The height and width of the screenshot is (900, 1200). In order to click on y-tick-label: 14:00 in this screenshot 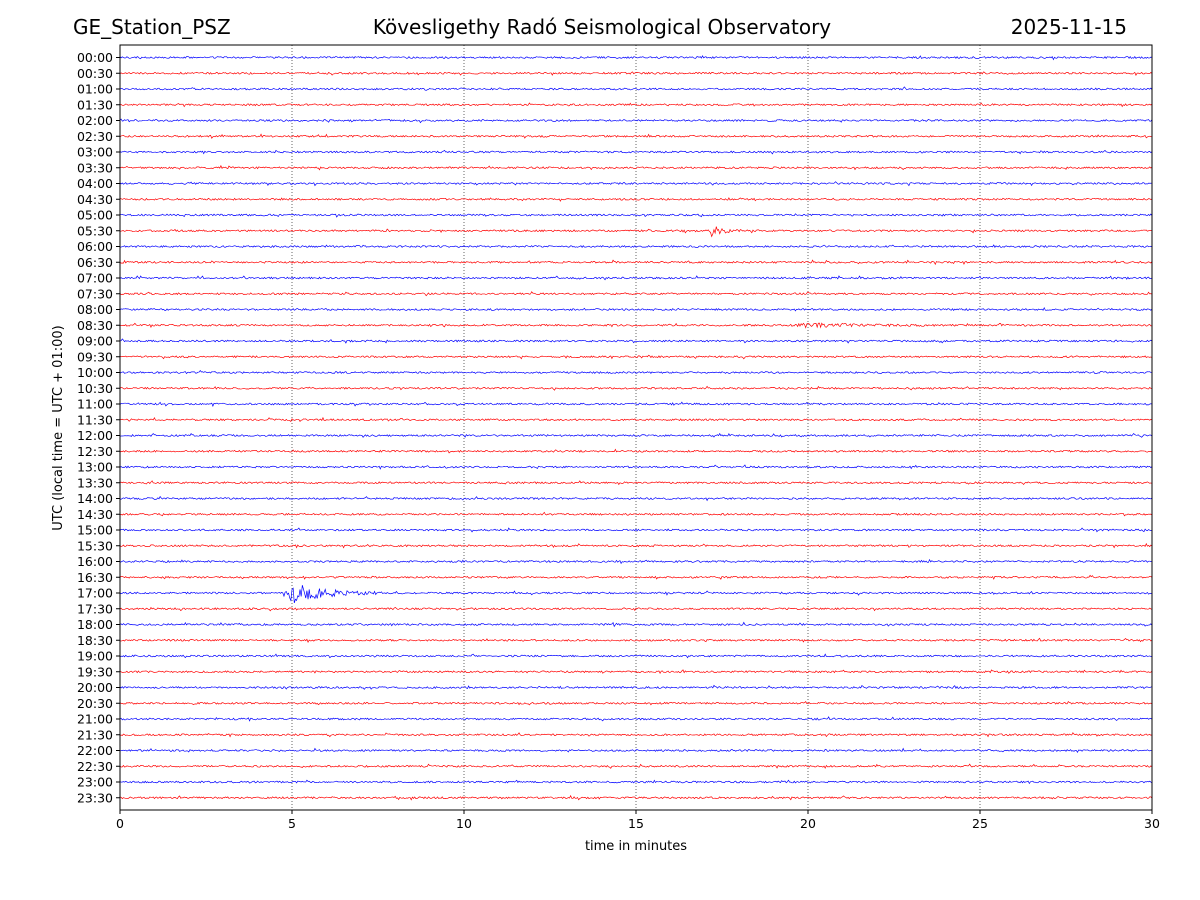, I will do `click(95, 498)`.